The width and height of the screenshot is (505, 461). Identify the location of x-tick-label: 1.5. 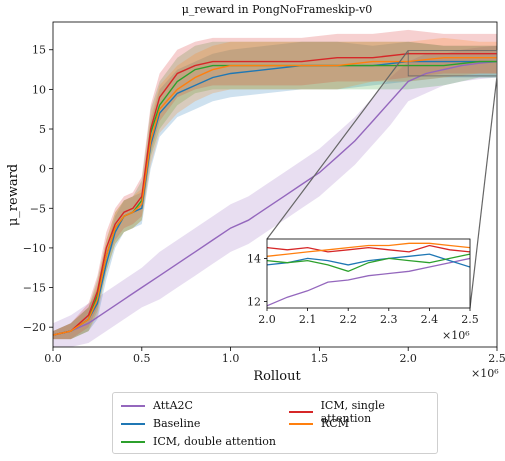
(320, 358).